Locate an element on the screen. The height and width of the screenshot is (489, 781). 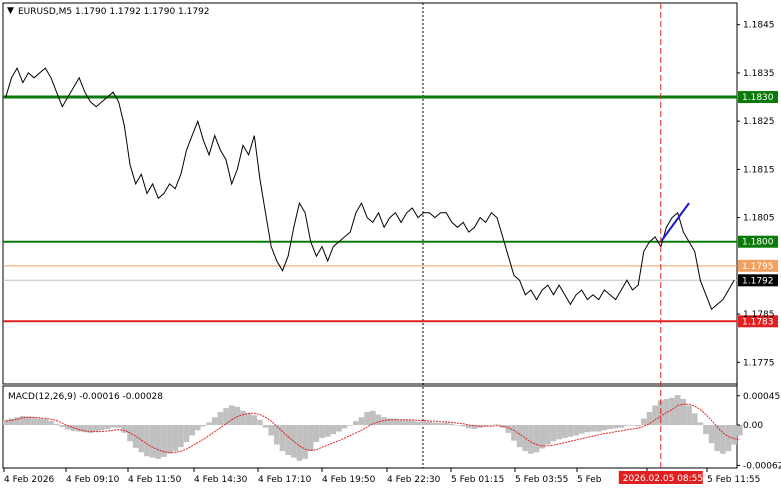
price-level-label: 1.1795 is located at coordinates (758, 267).